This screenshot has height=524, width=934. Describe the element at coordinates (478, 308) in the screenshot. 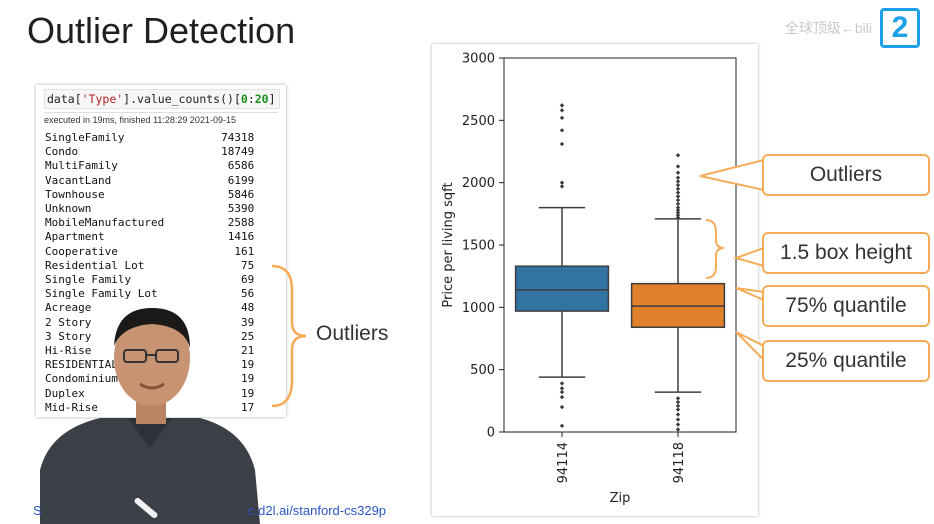

I see `y-tick-label: 1000` at that location.